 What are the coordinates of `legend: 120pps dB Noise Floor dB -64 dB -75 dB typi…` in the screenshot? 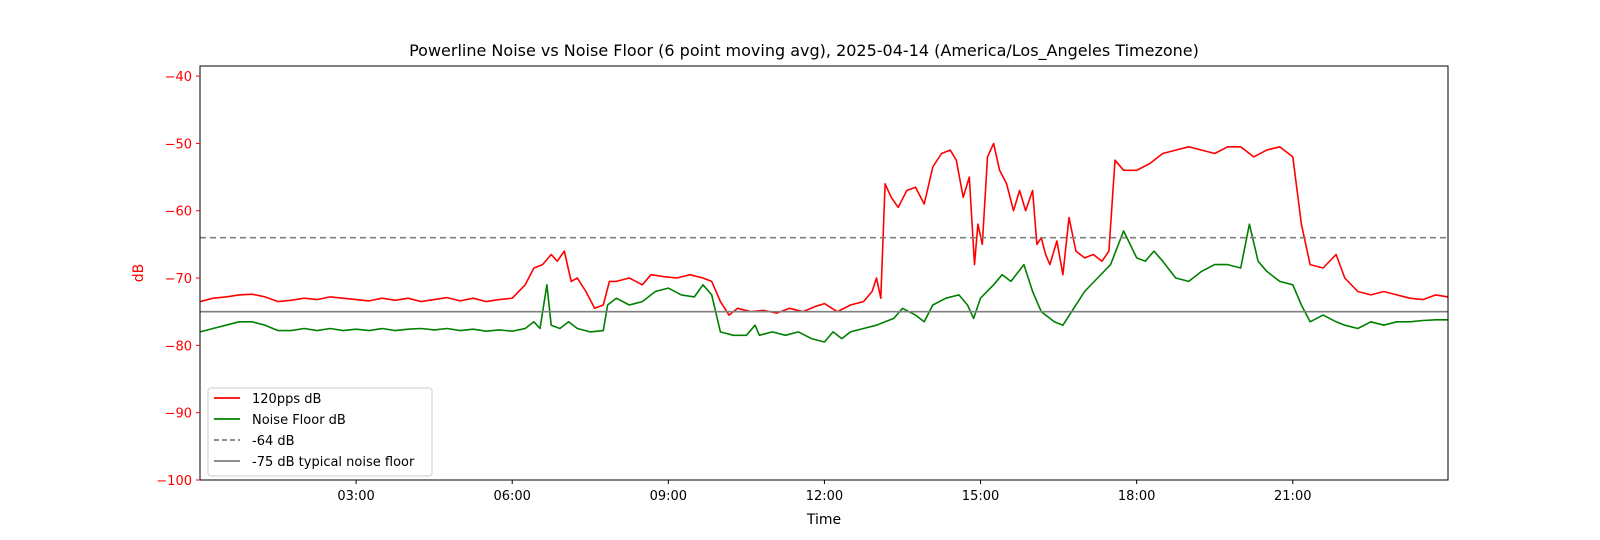 It's located at (320, 432).